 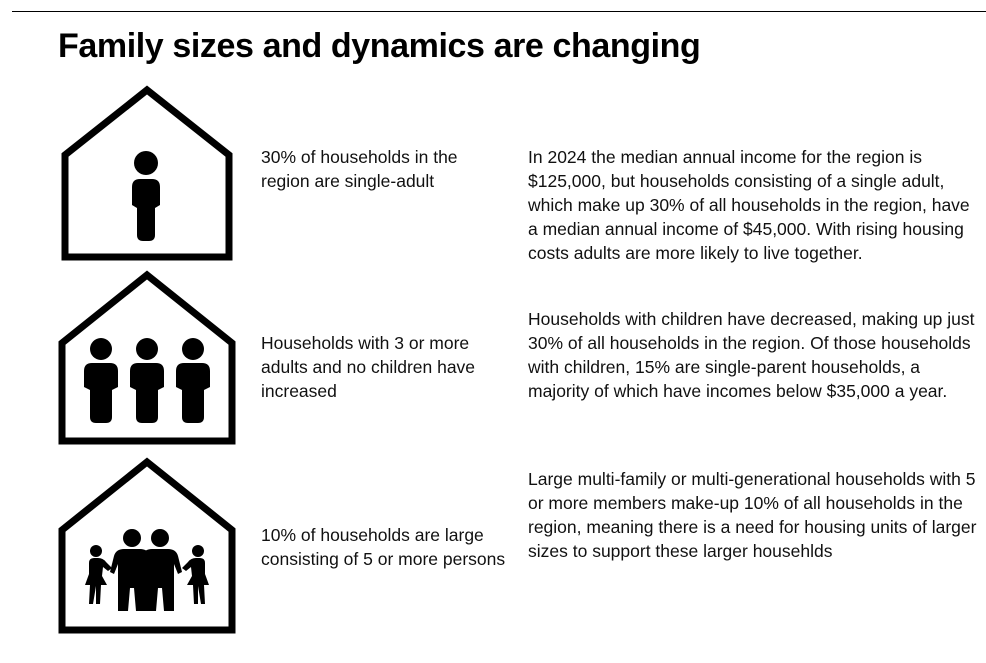 What do you see at coordinates (147, 546) in the screenshot?
I see `house-family-icon` at bounding box center [147, 546].